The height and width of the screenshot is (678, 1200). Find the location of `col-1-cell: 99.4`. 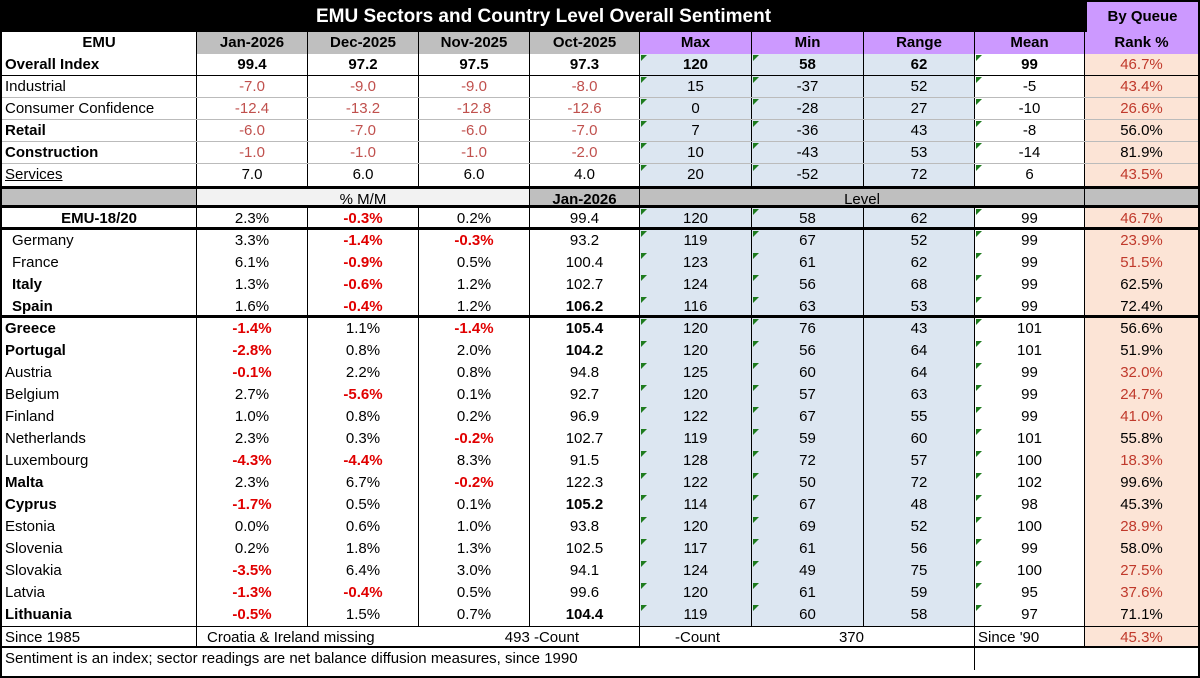

col-1-cell: 99.4 is located at coordinates (252, 64).